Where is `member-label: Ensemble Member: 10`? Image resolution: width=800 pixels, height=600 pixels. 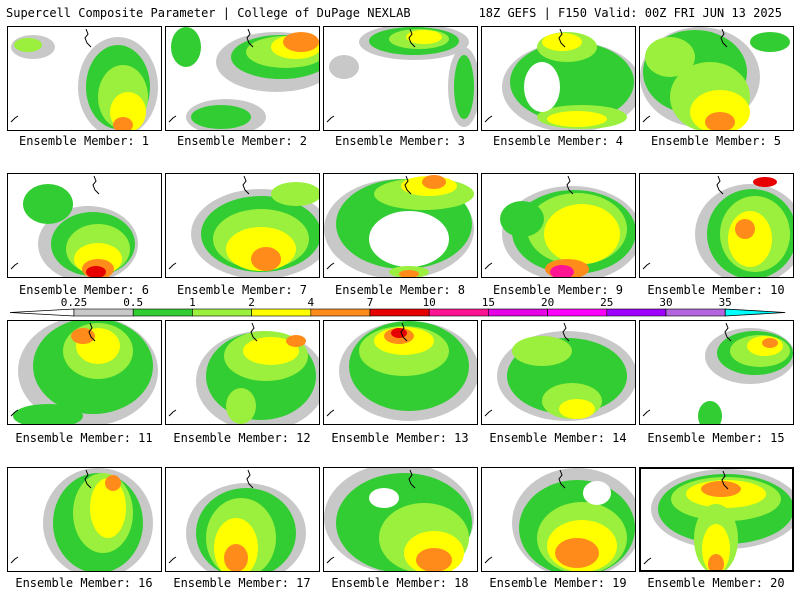 member-label: Ensemble Member: 10 is located at coordinates (716, 290).